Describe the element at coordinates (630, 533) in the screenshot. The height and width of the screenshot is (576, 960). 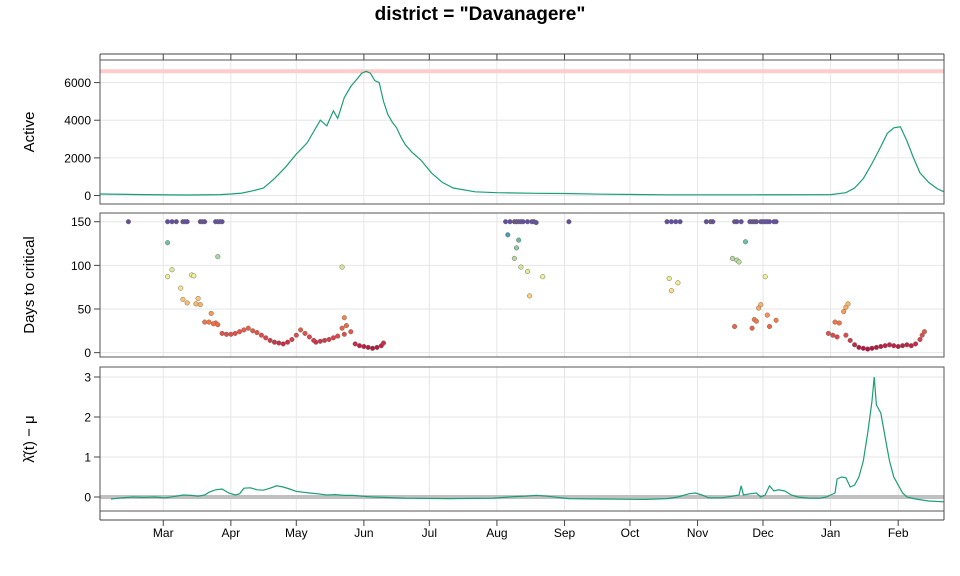
I see `x-tick-label-7: Oct` at that location.